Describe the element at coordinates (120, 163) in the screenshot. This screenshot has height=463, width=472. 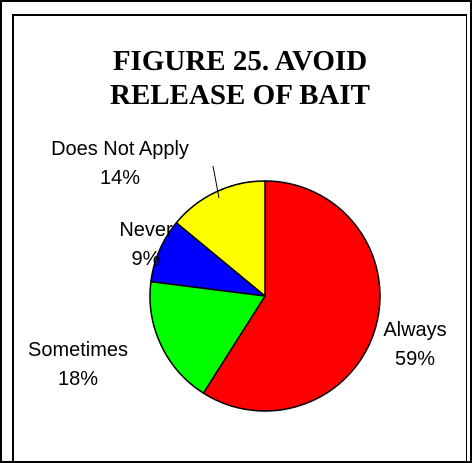
I see `slice-label-does-not-apply: Does Not Apply 14%` at that location.